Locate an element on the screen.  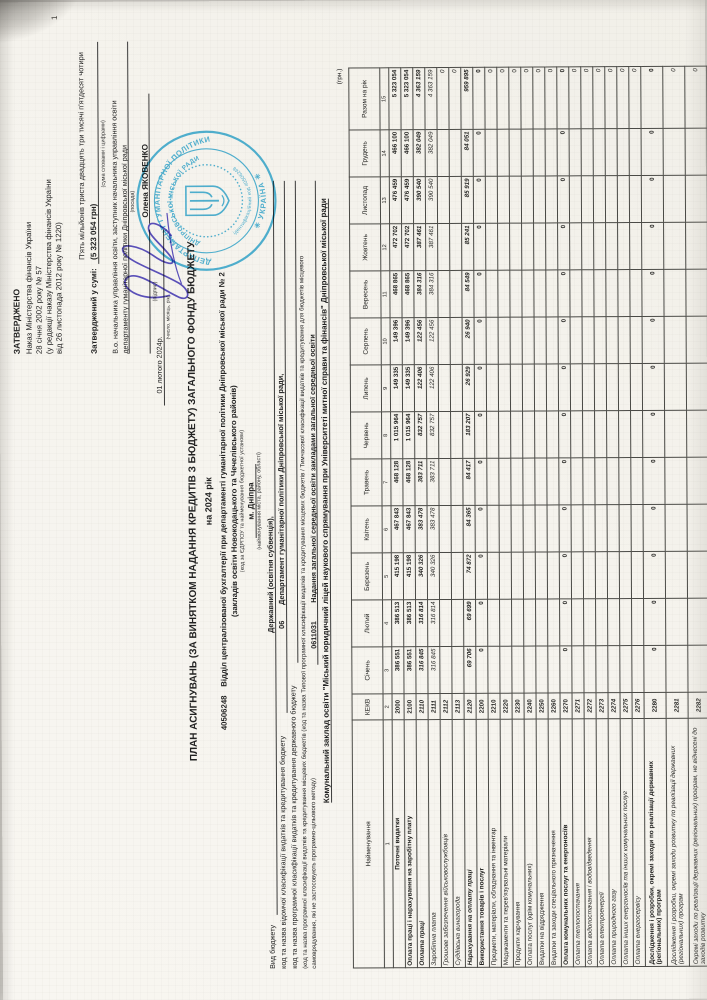
cell-month-value: 472 702 is located at coordinates (395, 247).